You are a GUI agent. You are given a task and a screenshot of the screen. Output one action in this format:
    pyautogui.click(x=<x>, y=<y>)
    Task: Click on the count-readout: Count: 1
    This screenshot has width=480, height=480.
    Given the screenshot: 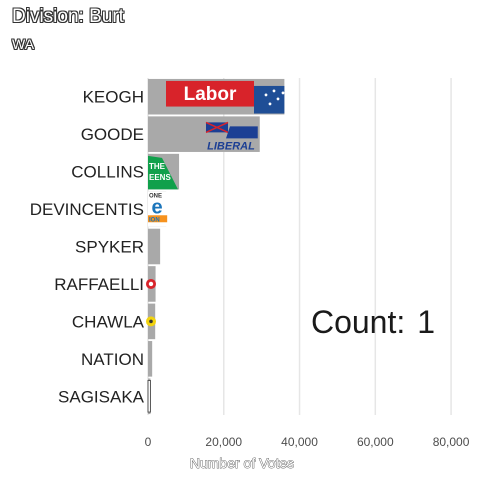 What is the action you would take?
    pyautogui.click(x=373, y=322)
    